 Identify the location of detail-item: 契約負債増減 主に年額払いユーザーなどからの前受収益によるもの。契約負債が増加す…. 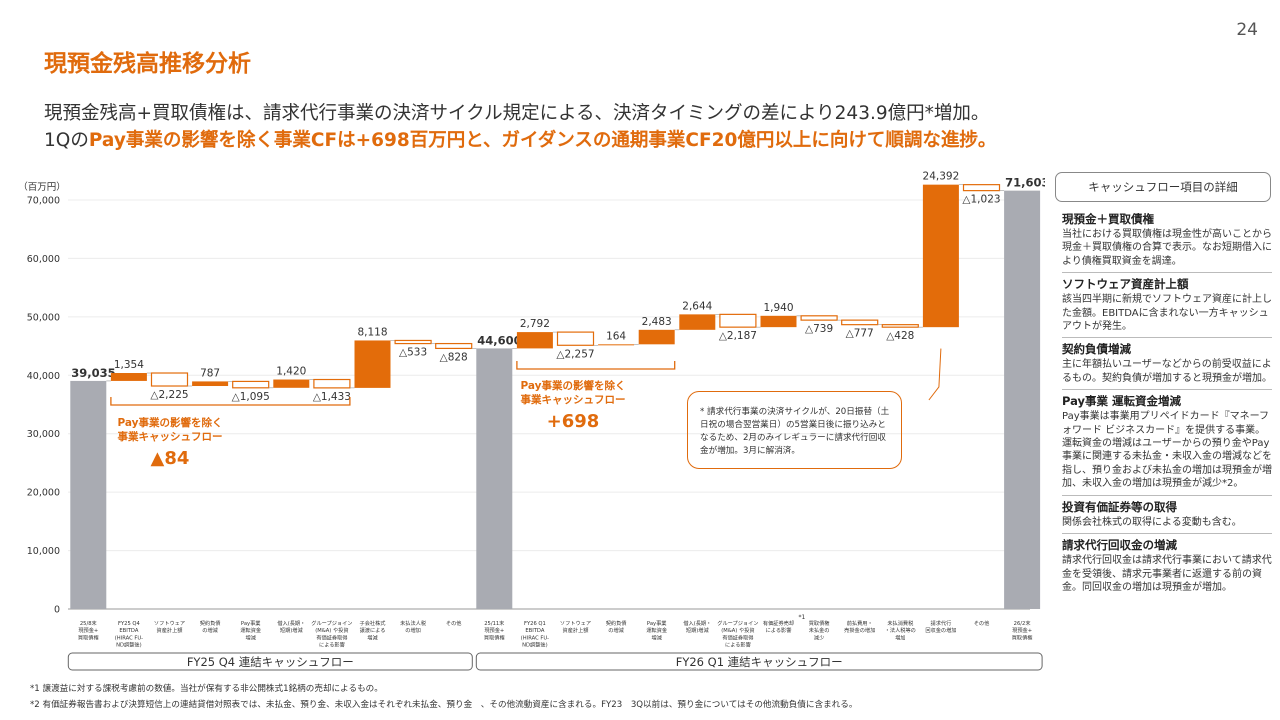
(1167, 364).